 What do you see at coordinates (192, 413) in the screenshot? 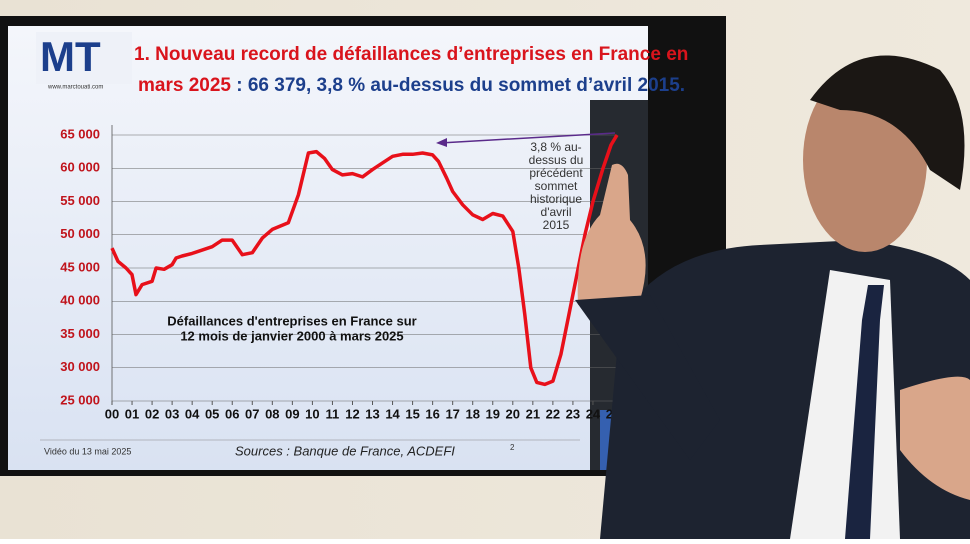
I see `x-tick-label: 04` at bounding box center [192, 413].